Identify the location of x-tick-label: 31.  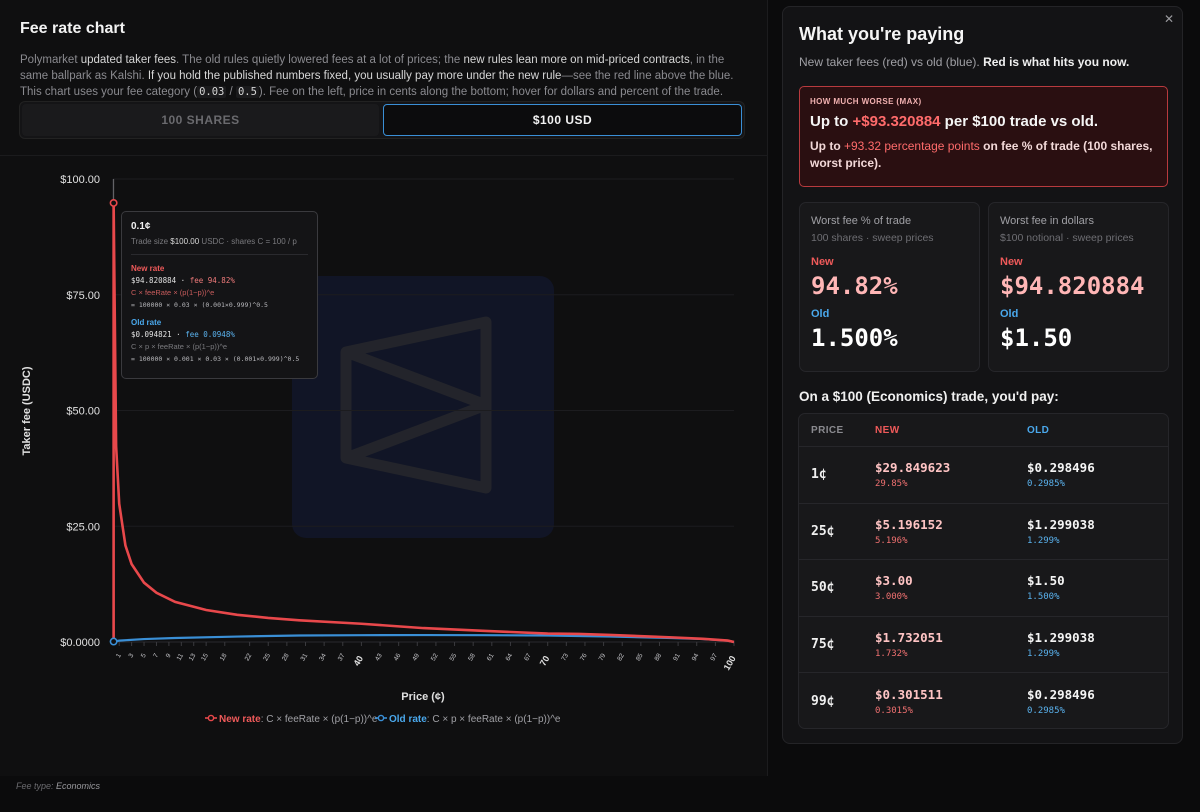
(305, 657).